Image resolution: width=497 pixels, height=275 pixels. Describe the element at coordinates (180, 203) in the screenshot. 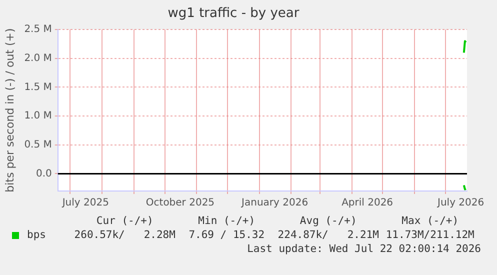

I see `x-tick-label: October 2025` at that location.